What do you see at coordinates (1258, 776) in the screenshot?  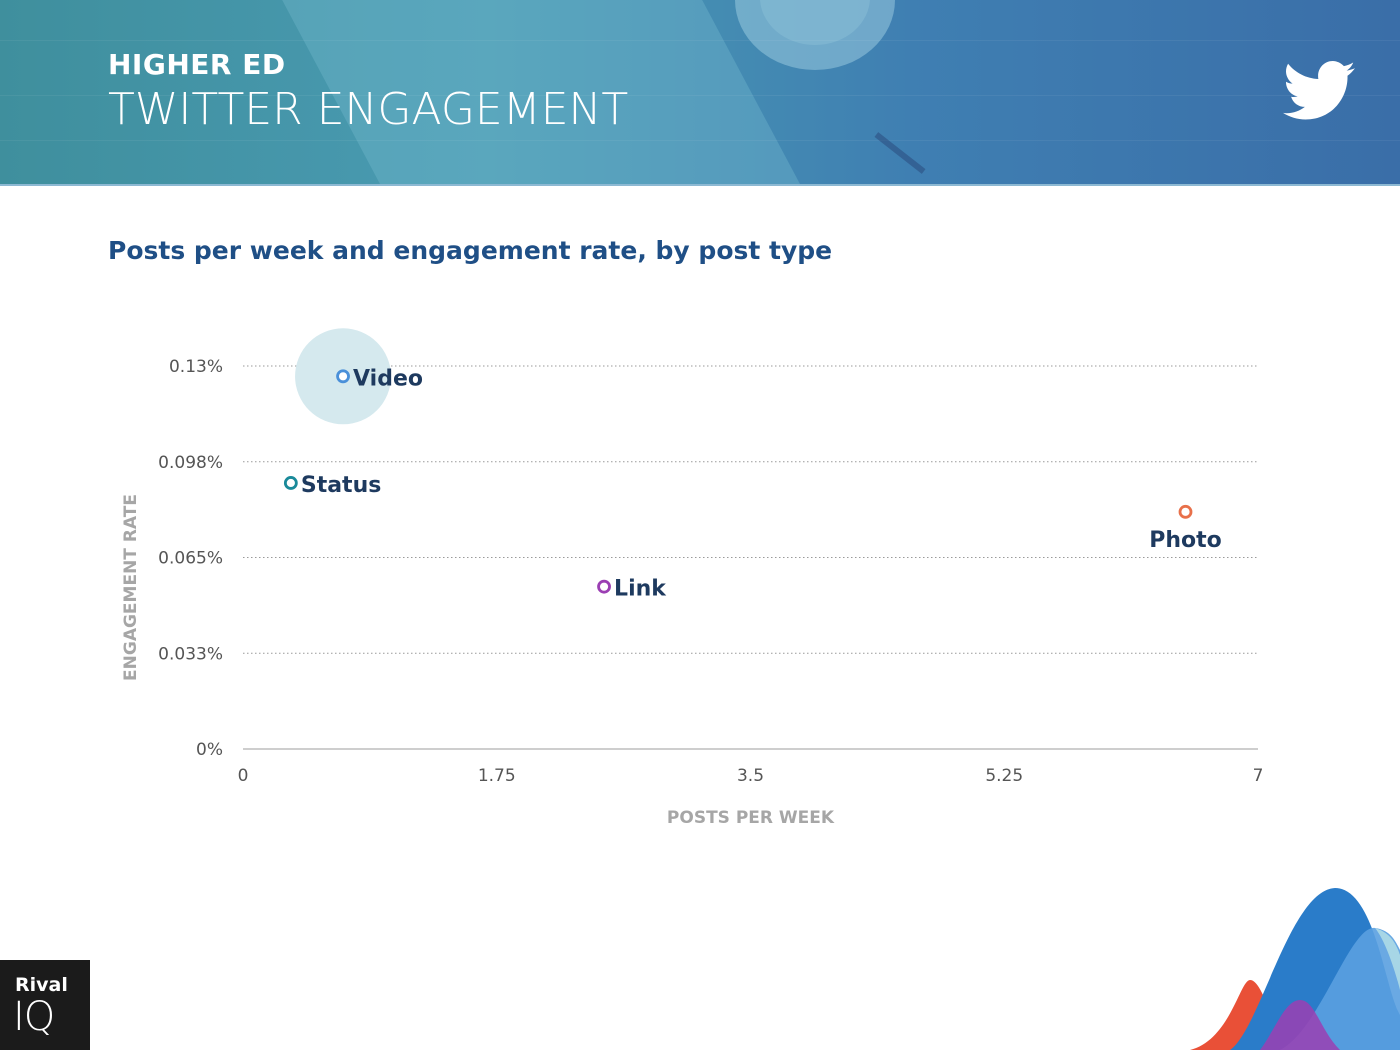 I see `x-tick-label: 7` at bounding box center [1258, 776].